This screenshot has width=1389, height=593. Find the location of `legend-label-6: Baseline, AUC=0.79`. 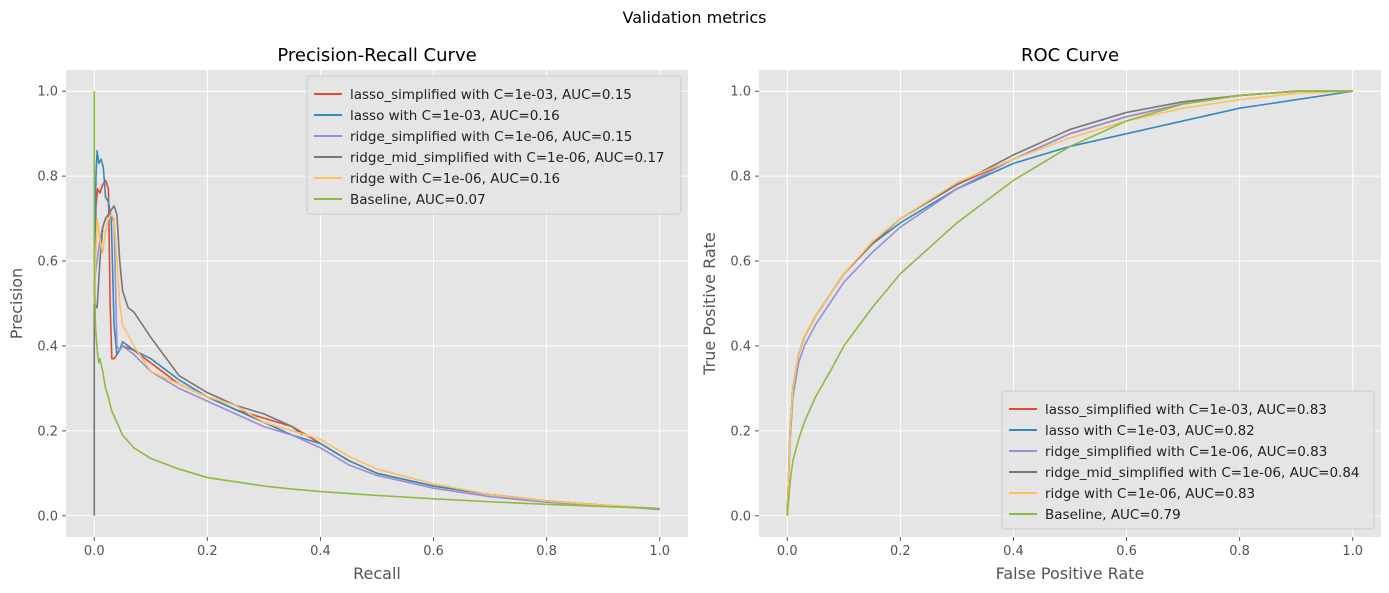

legend-label-6: Baseline, AUC=0.79 is located at coordinates (1113, 515).